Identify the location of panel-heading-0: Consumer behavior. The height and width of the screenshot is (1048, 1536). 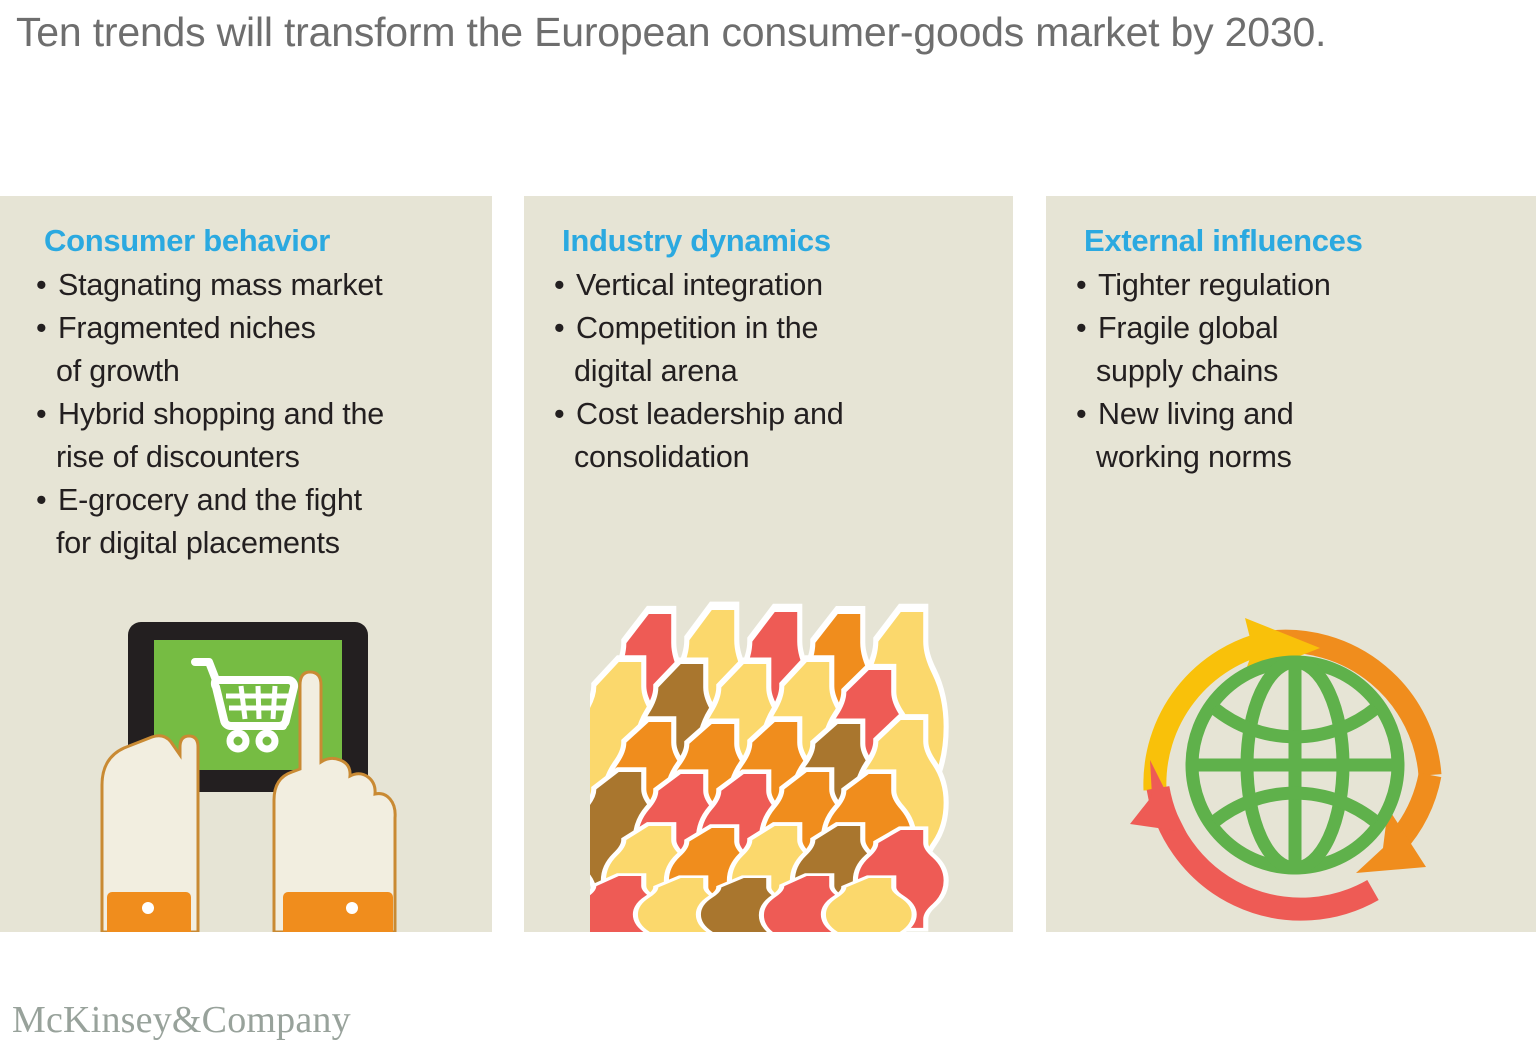
(187, 240).